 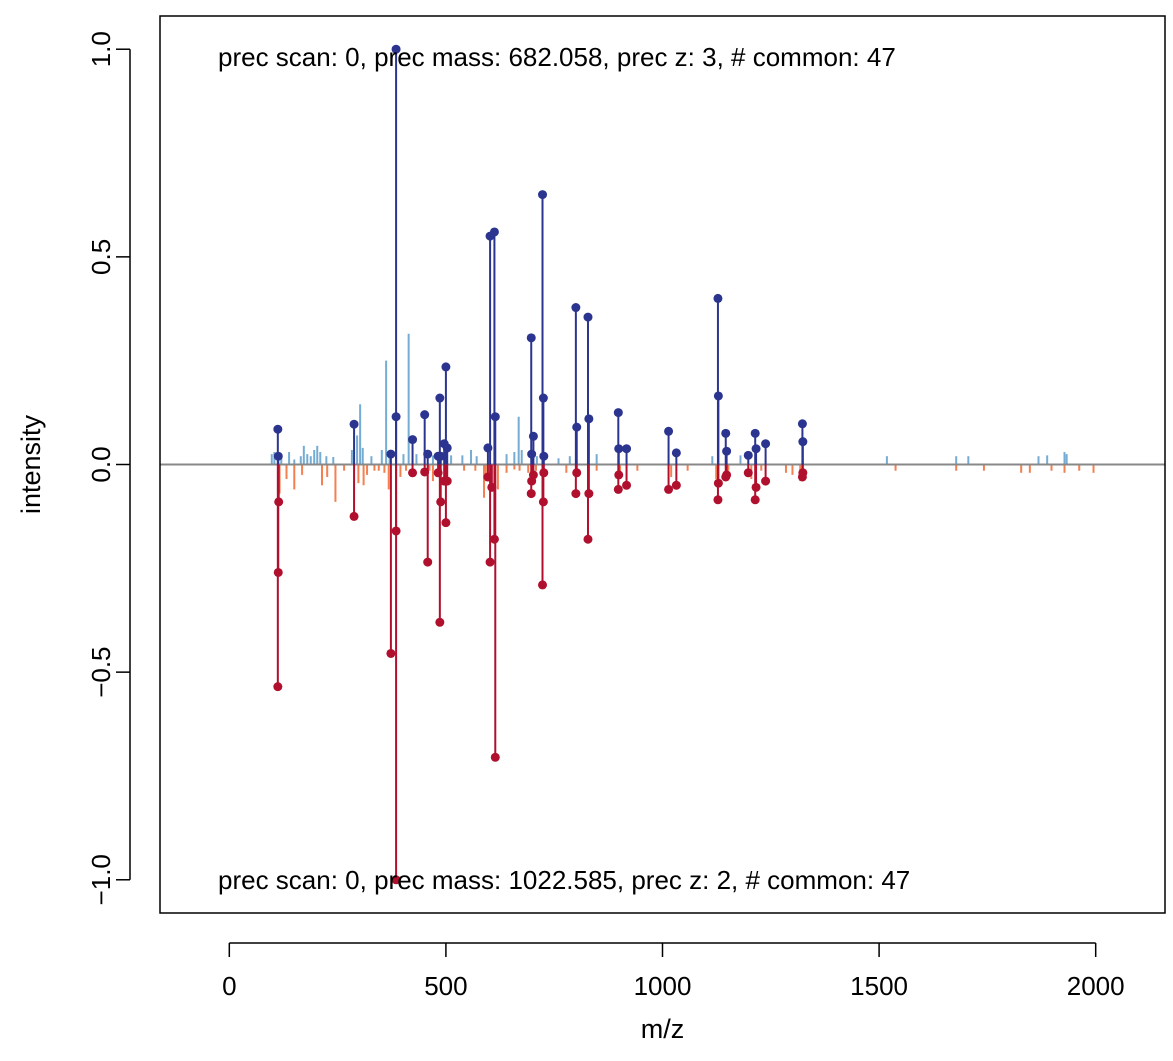 I want to click on x-tick-label-2: 1000, so click(x=663, y=986).